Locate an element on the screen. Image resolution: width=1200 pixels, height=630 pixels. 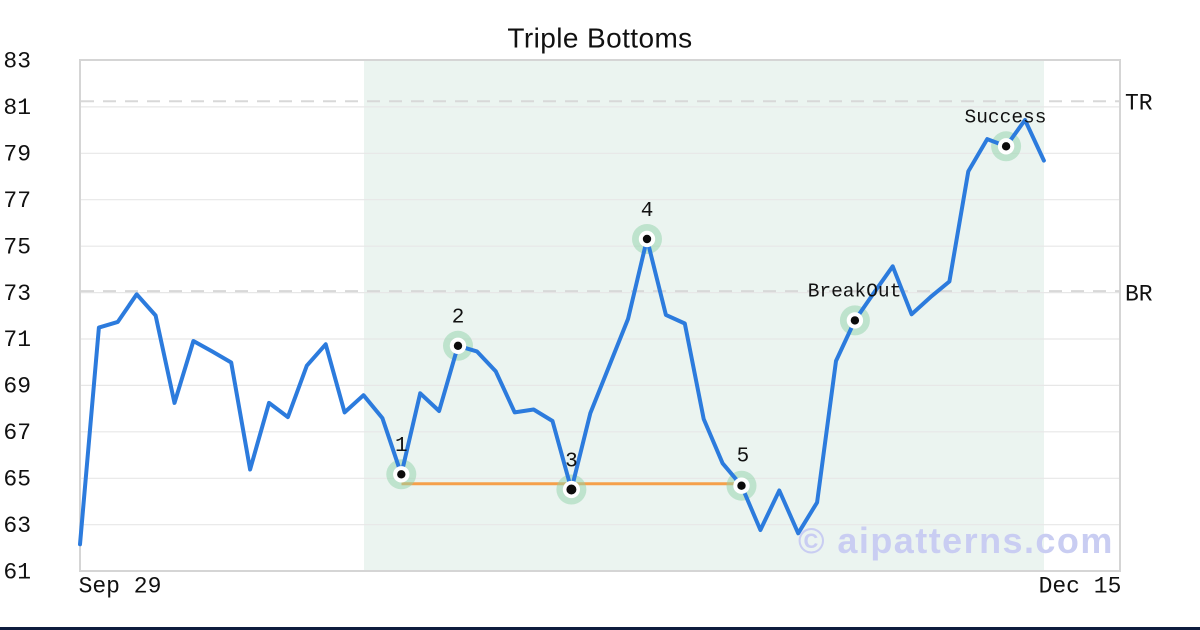
svg-text: 77 is located at coordinates (17, 201).